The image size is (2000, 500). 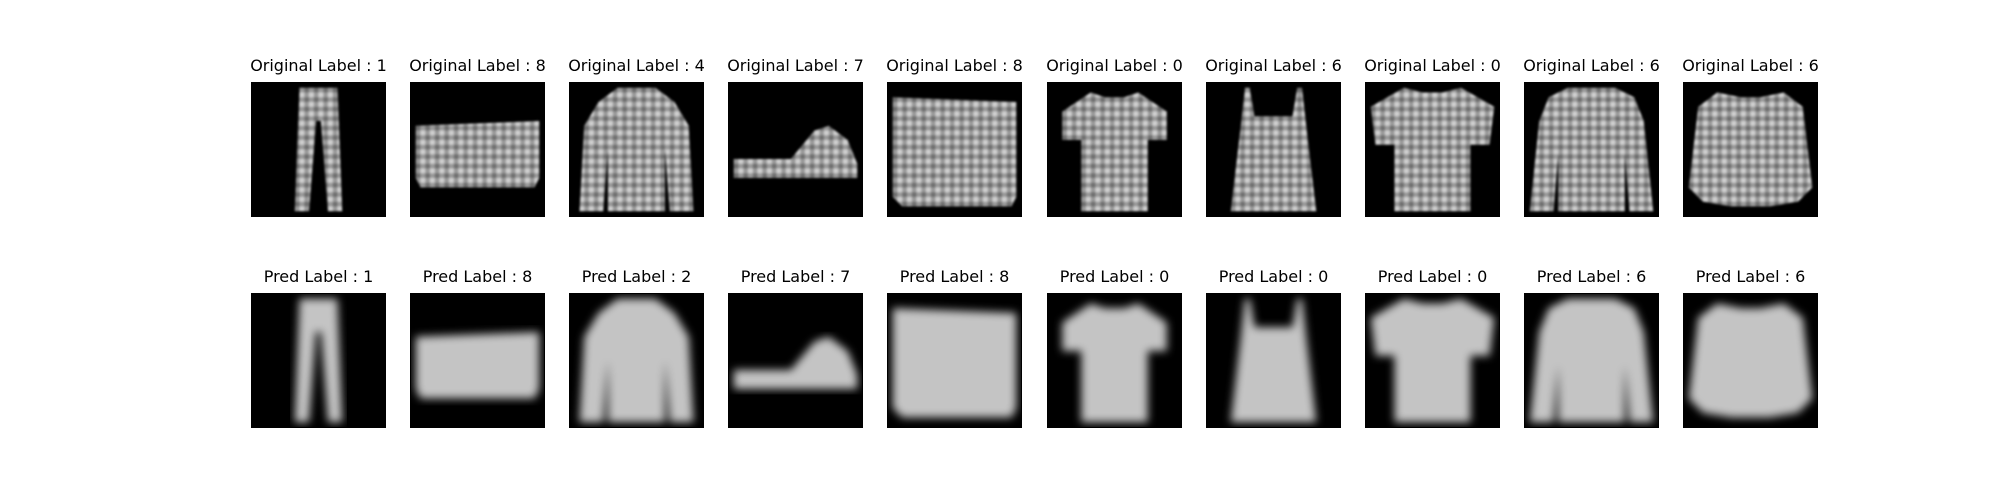 I want to click on panel-title: Pred Label : 2, so click(x=636, y=276).